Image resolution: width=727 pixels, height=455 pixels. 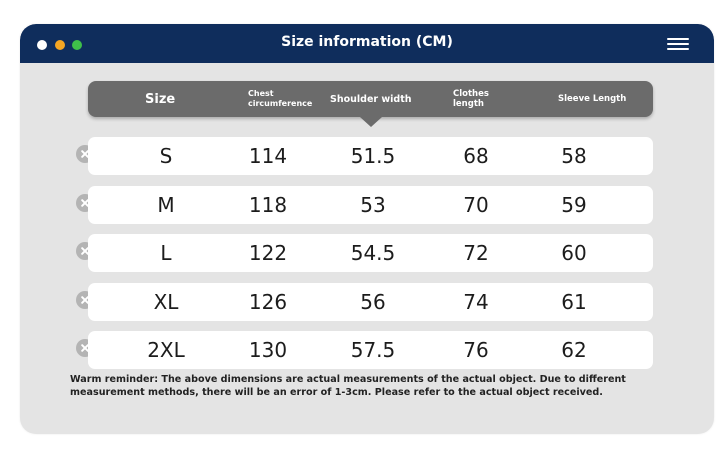 What do you see at coordinates (592, 99) in the screenshot?
I see `header-sleeve: Sleeve Length` at bounding box center [592, 99].